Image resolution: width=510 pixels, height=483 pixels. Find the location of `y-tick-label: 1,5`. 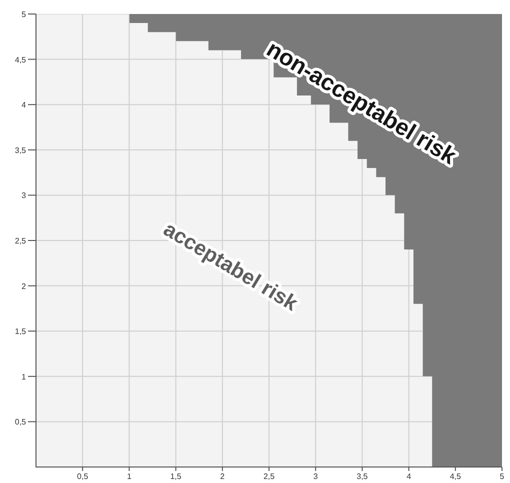

y-tick-label: 1,5 is located at coordinates (20, 331).